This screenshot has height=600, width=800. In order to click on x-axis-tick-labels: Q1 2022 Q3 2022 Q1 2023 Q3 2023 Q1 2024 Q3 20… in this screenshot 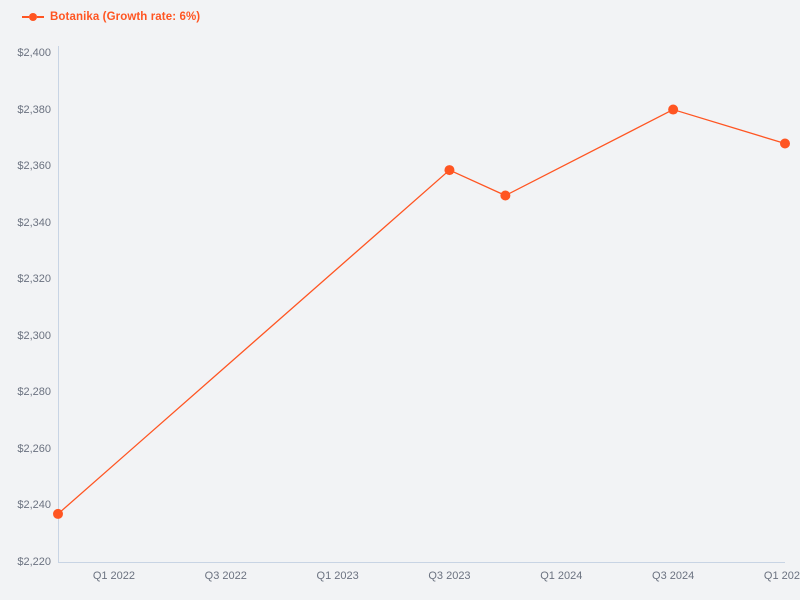, I will do `click(400, 580)`.